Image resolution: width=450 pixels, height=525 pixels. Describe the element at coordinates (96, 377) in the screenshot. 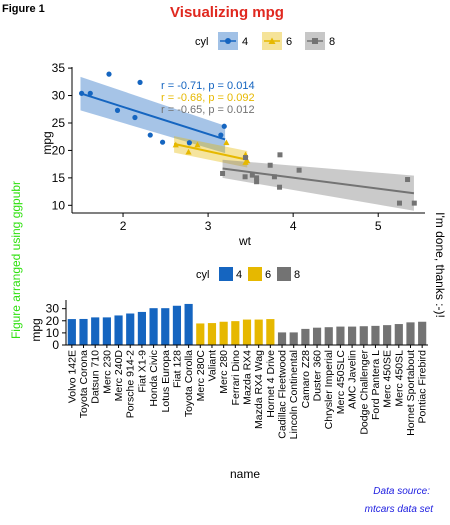

I see `bar-category-label: Datsun 710` at that location.